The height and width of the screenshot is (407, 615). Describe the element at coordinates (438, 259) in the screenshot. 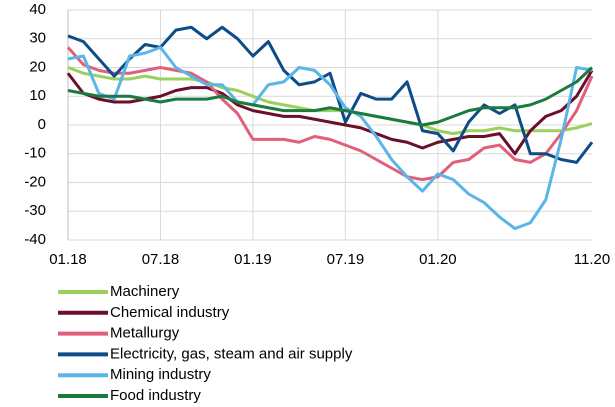

I see `x-tick-label: 01.20` at that location.